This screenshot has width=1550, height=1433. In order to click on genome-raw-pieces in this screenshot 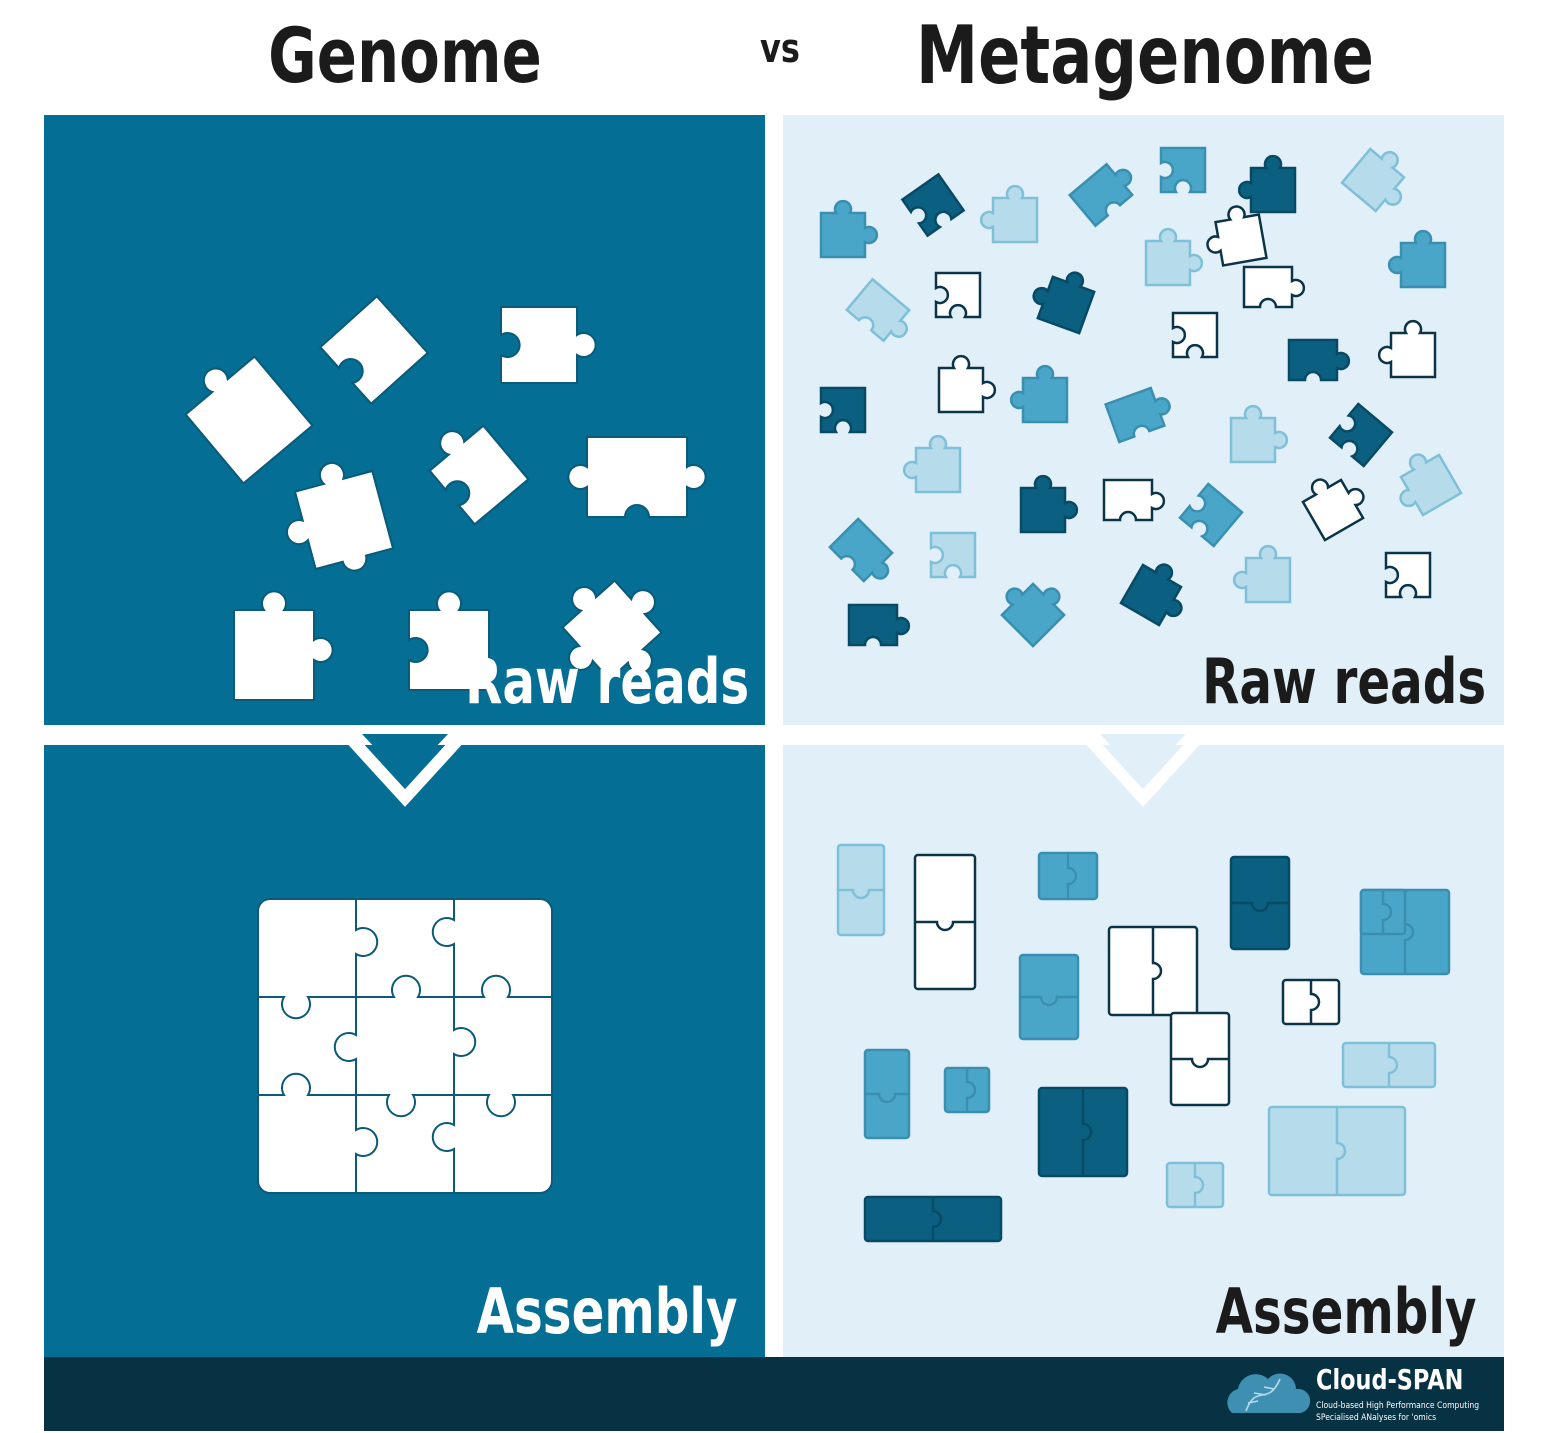, I will do `click(445, 497)`.